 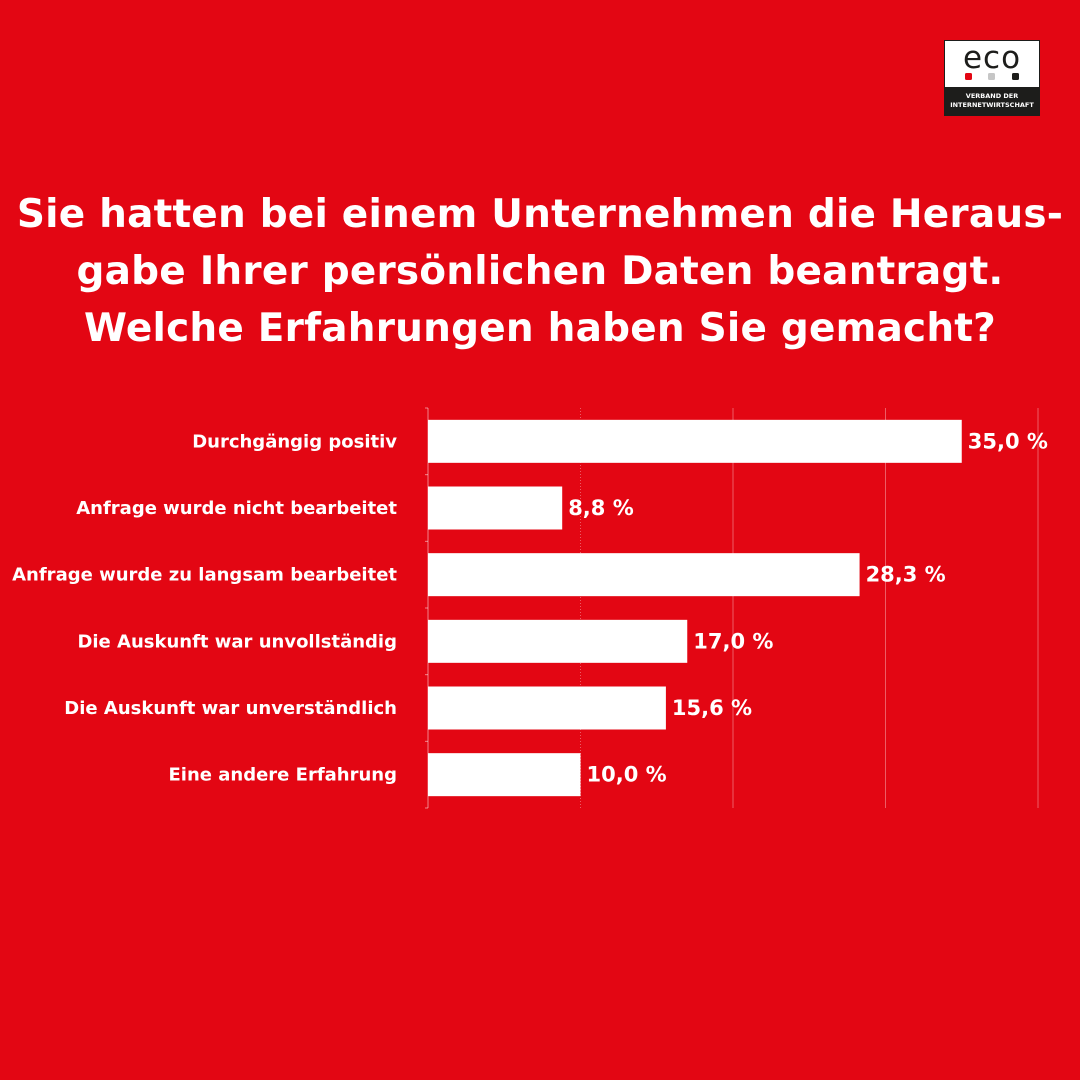 What do you see at coordinates (1015, 76) in the screenshot?
I see `logo-dot-black` at bounding box center [1015, 76].